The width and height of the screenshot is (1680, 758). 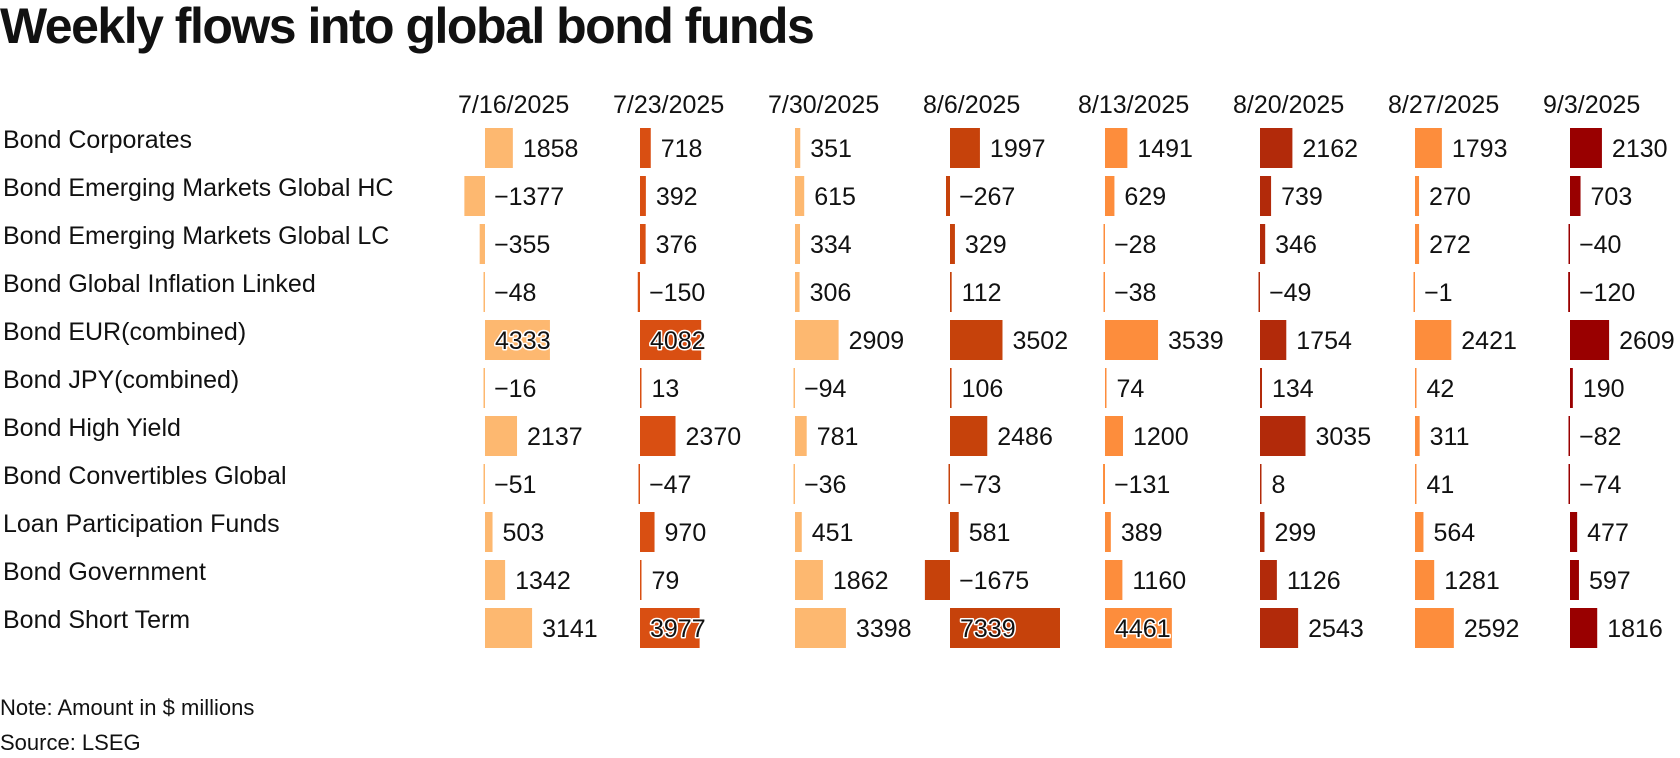 I want to click on value-label: 13, so click(x=666, y=389).